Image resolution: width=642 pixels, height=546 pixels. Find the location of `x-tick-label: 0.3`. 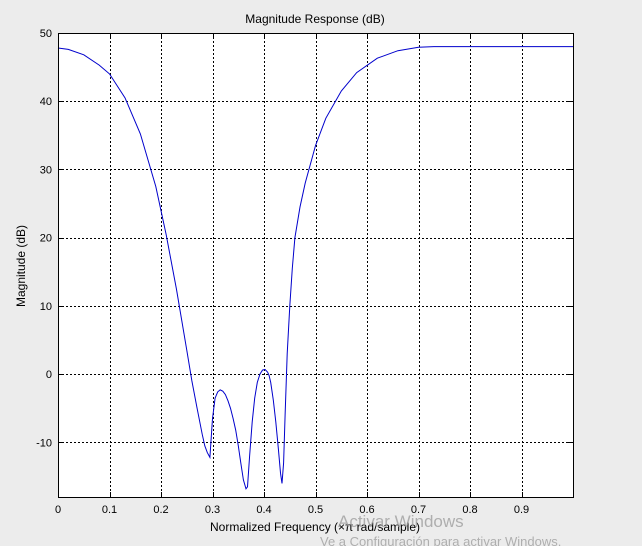

x-tick-label: 0.3 is located at coordinates (212, 510).